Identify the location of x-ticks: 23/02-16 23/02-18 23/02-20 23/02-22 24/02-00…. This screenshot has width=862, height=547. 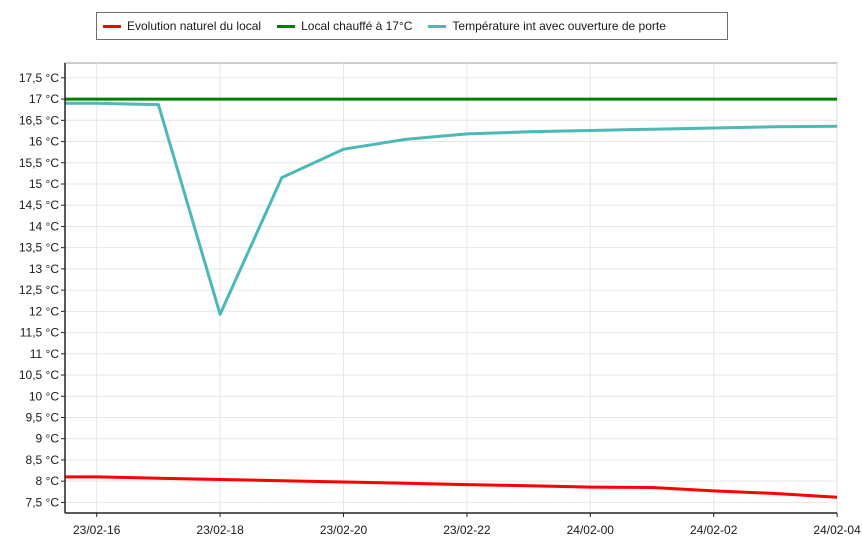
(467, 525).